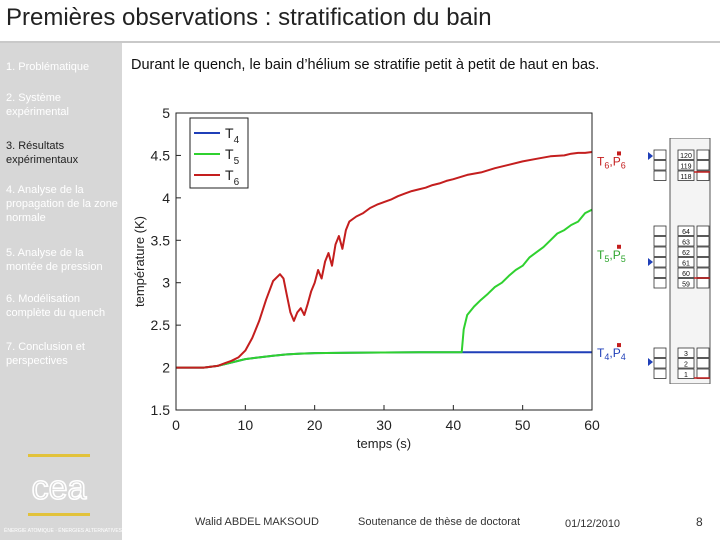 The image size is (720, 540). Describe the element at coordinates (237, 161) in the screenshot. I see `legend-subscript: 5` at that location.